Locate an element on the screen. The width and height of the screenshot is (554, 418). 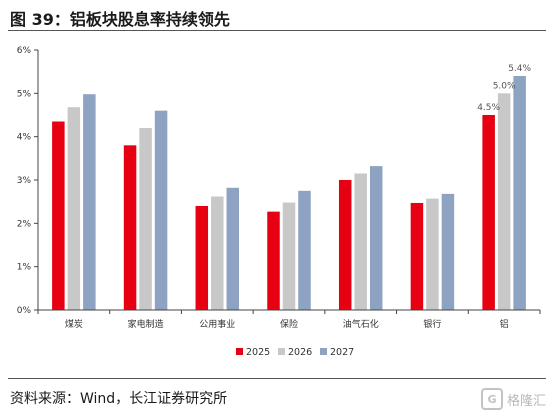
legend: 2025 2026 2027 is located at coordinates (295, 352).